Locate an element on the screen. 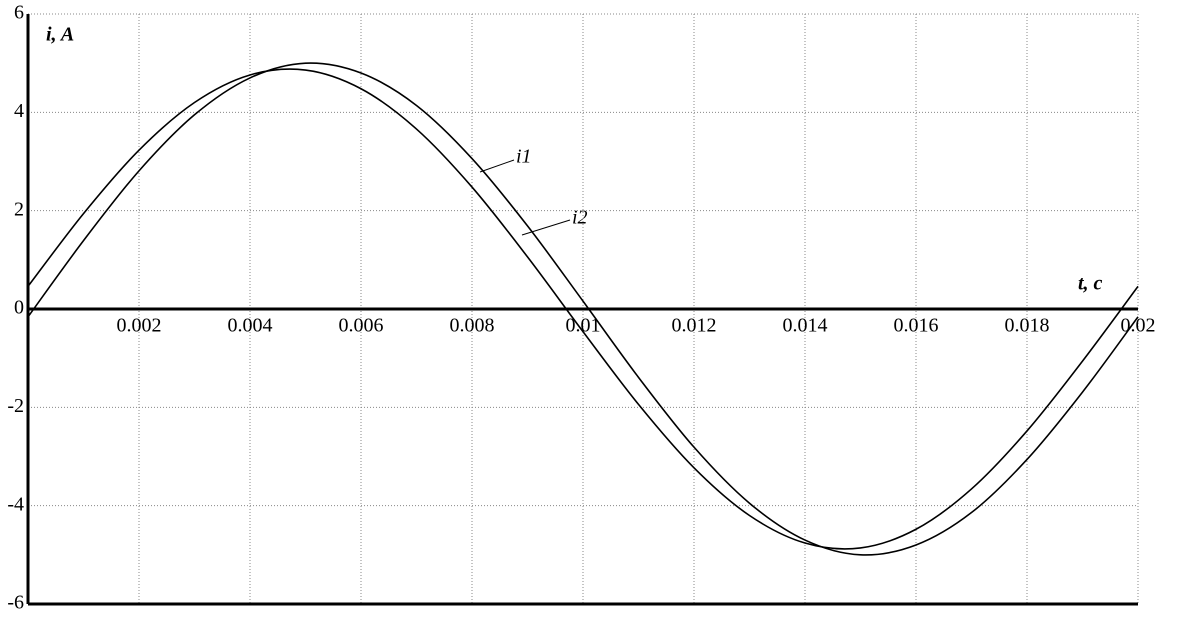  curve-label: i1 is located at coordinates (524, 157).